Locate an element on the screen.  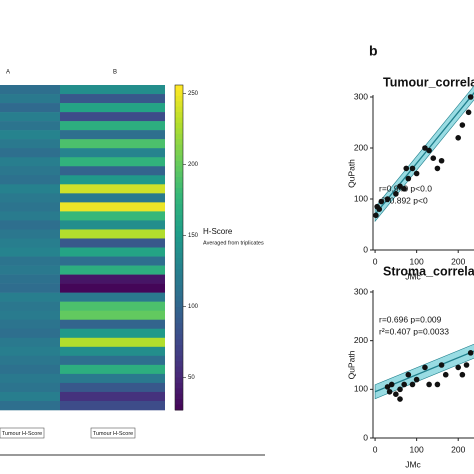
colorbar-tick-label: 150 is located at coordinates (193, 236).